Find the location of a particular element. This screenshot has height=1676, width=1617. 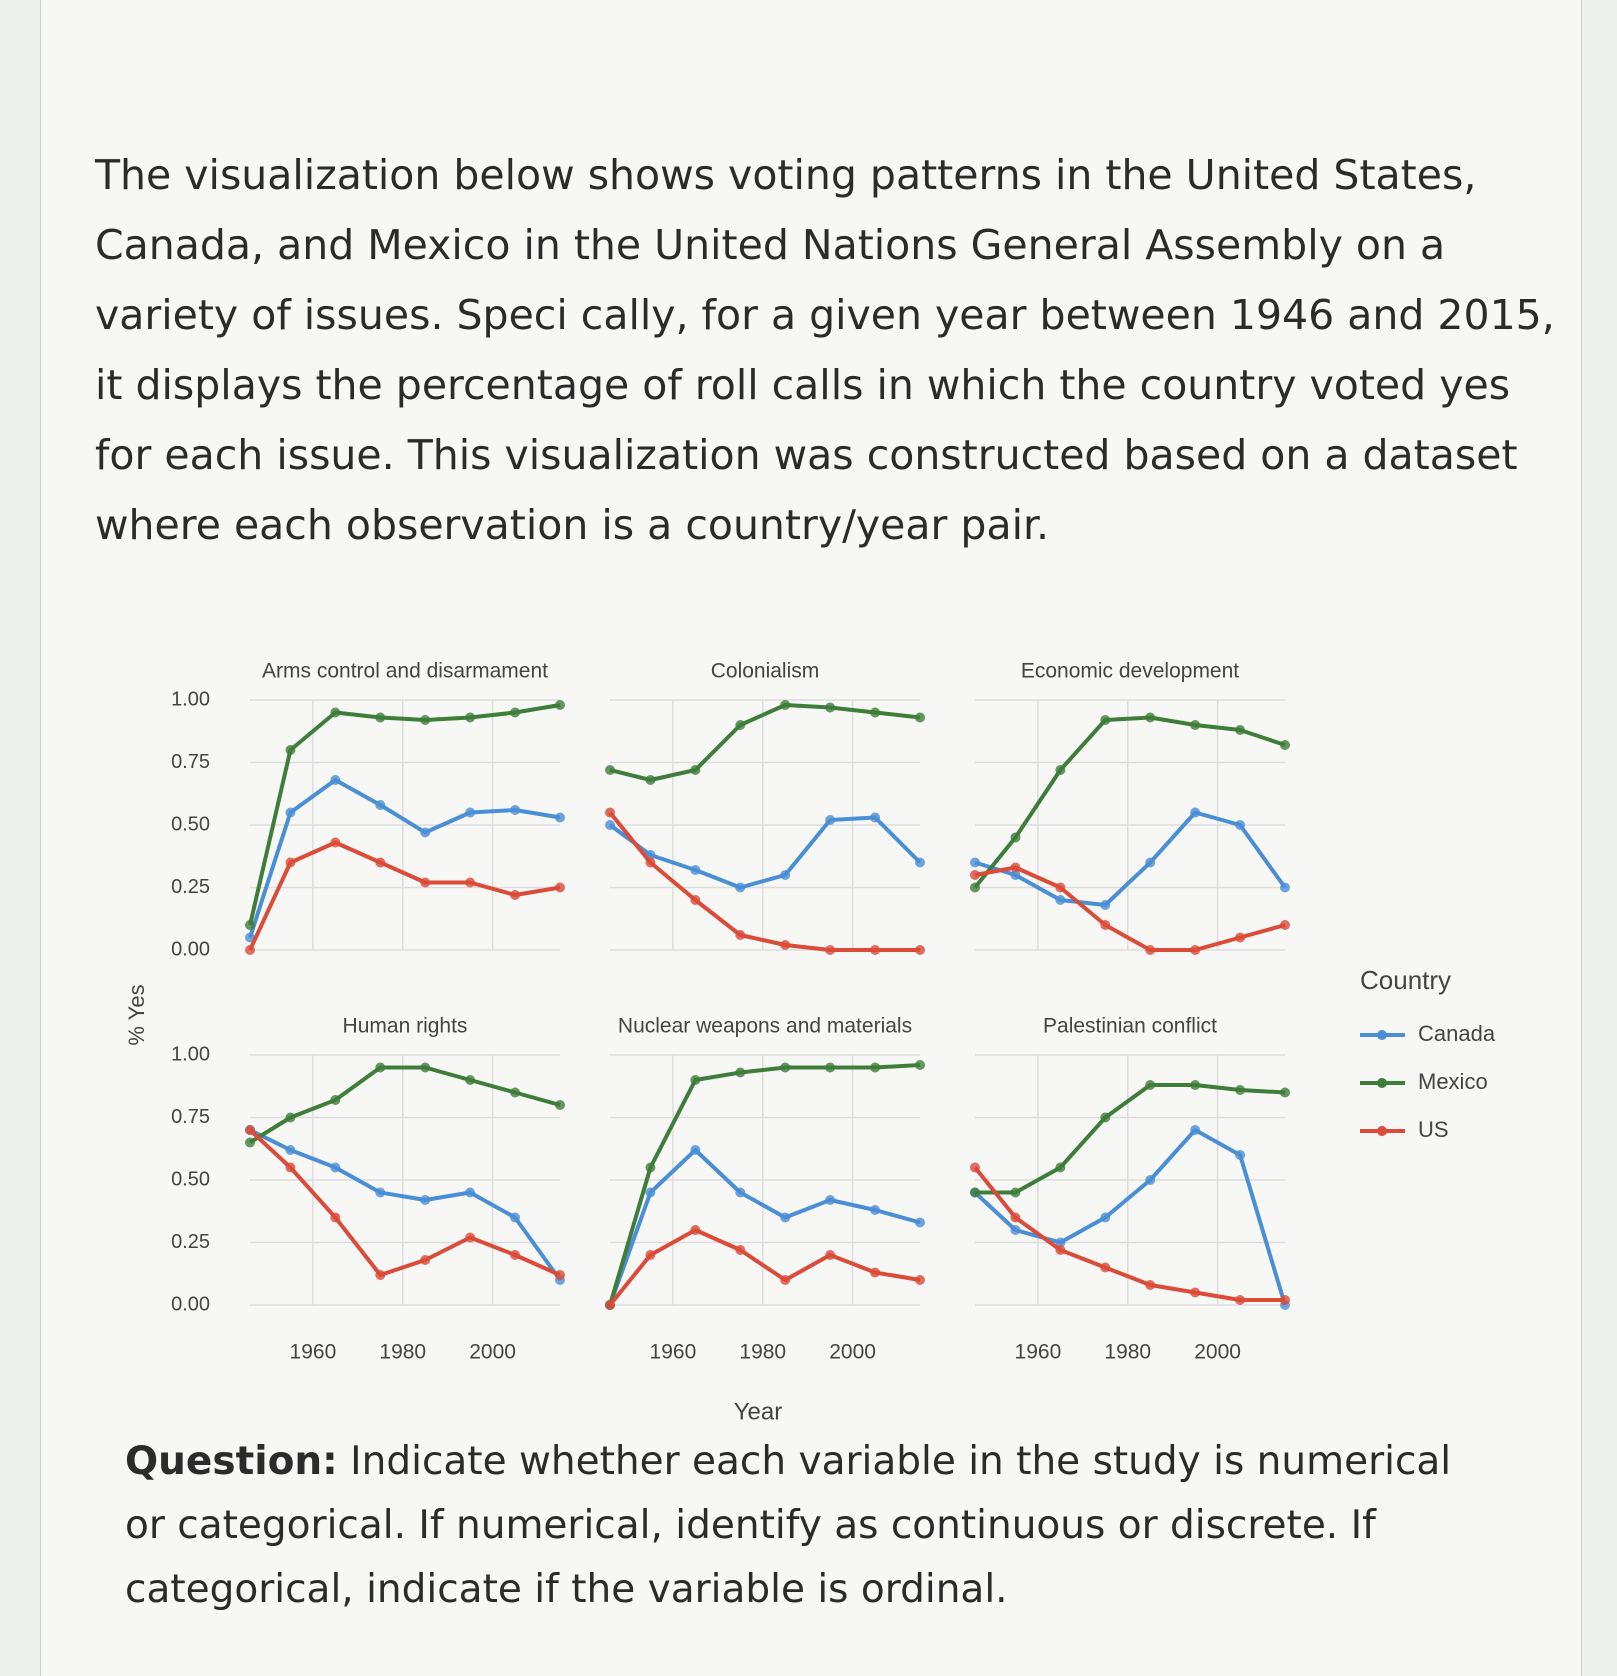

legend-label: Mexico is located at coordinates (1453, 1081).